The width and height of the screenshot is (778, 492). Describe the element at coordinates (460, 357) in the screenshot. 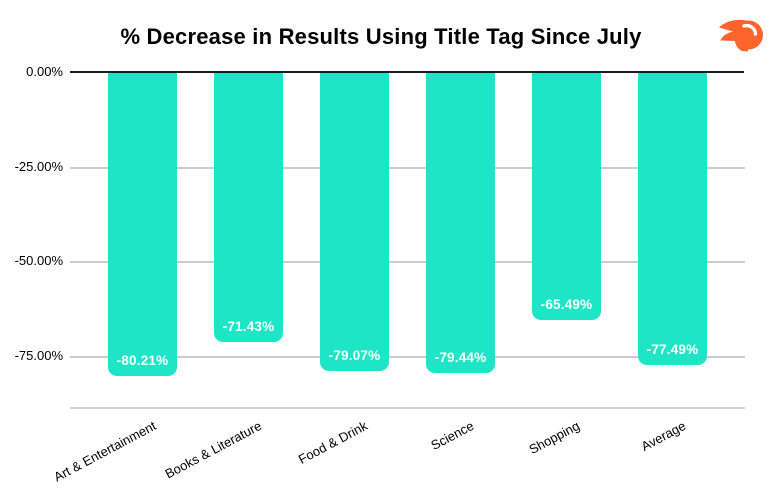

I see `bar-value-label: -79.44%` at that location.